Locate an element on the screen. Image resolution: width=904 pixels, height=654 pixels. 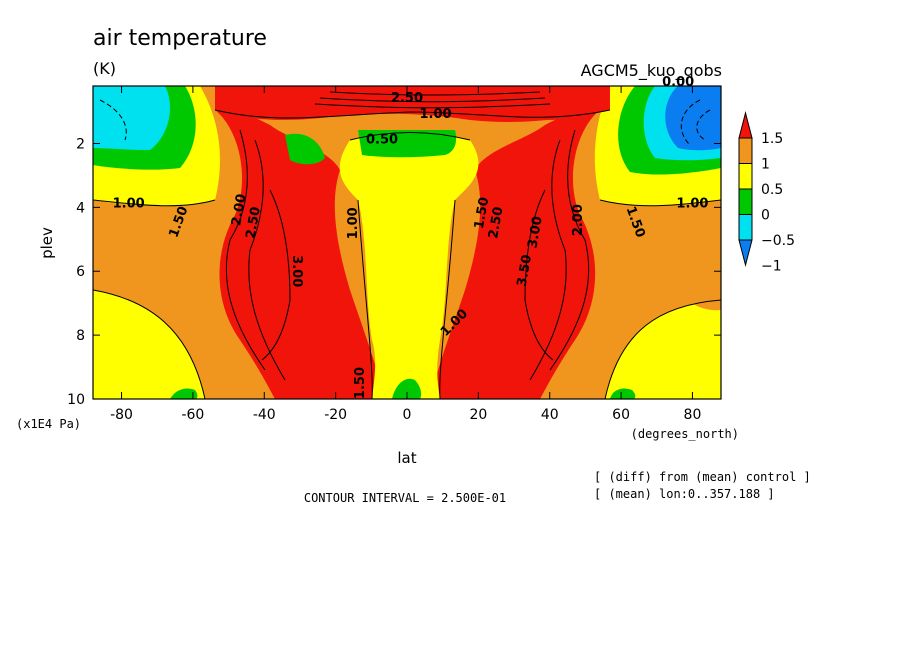
field-yellow-sw is located at coordinates (149, 344).